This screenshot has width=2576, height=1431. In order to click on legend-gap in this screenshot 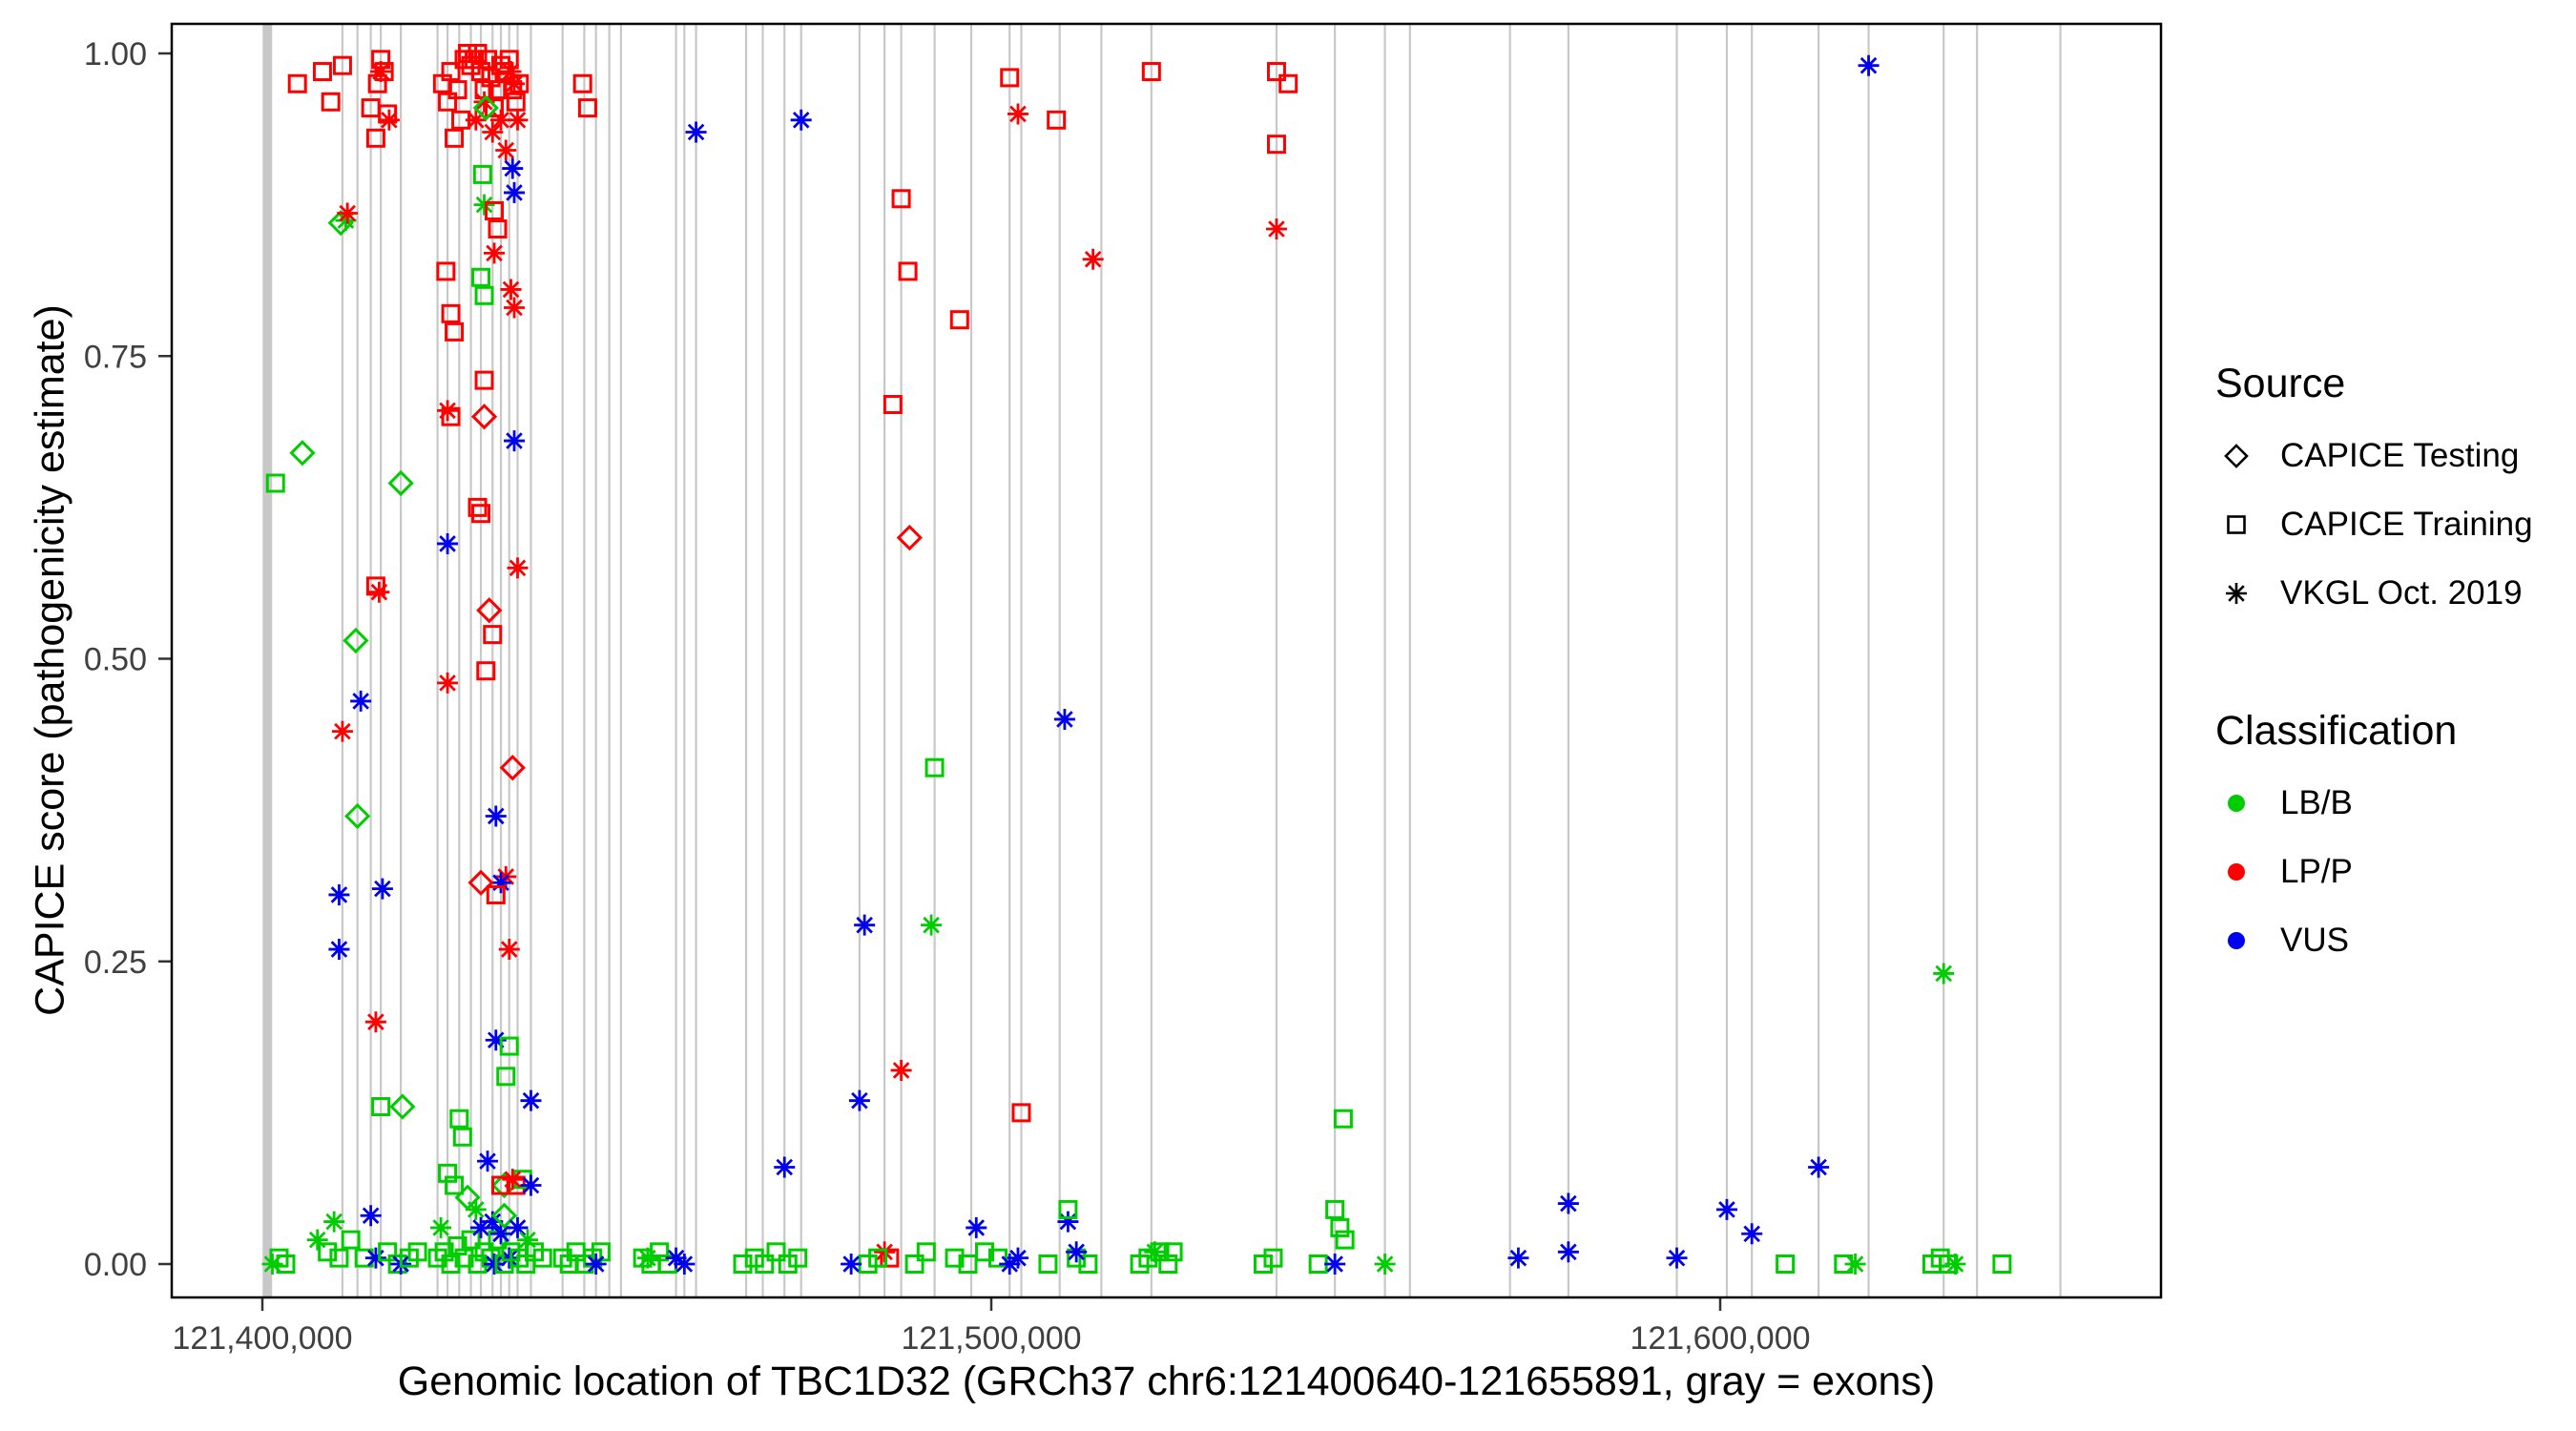, I will do `click(2374, 668)`.